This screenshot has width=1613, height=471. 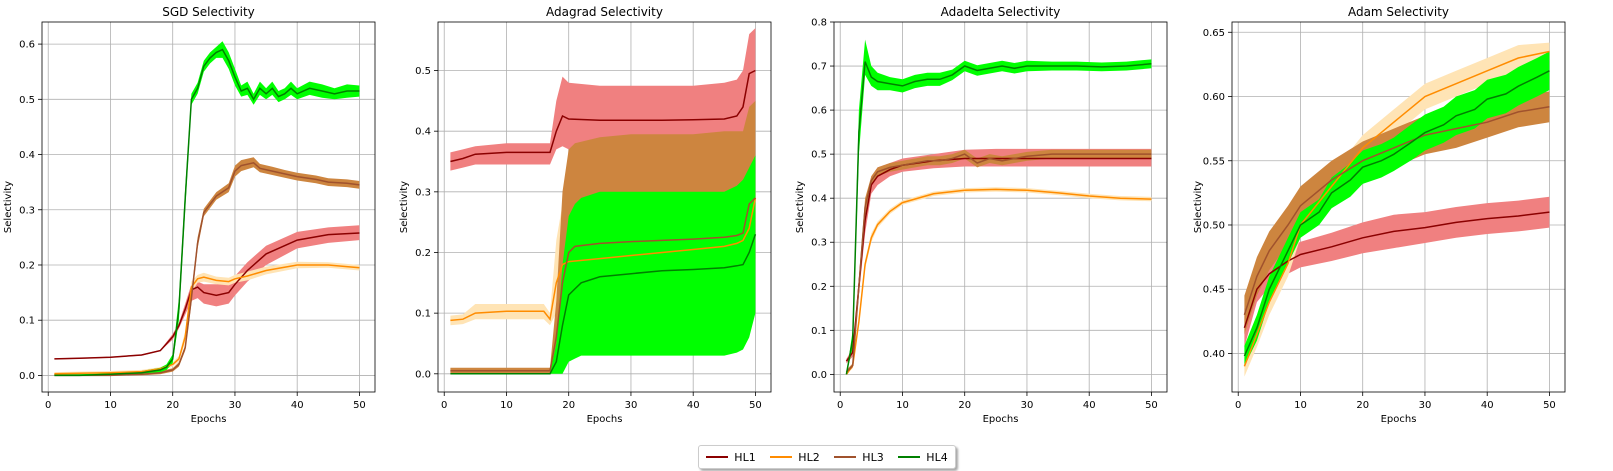 I want to click on chart-title: Adagrad Selectivity, so click(x=604, y=12).